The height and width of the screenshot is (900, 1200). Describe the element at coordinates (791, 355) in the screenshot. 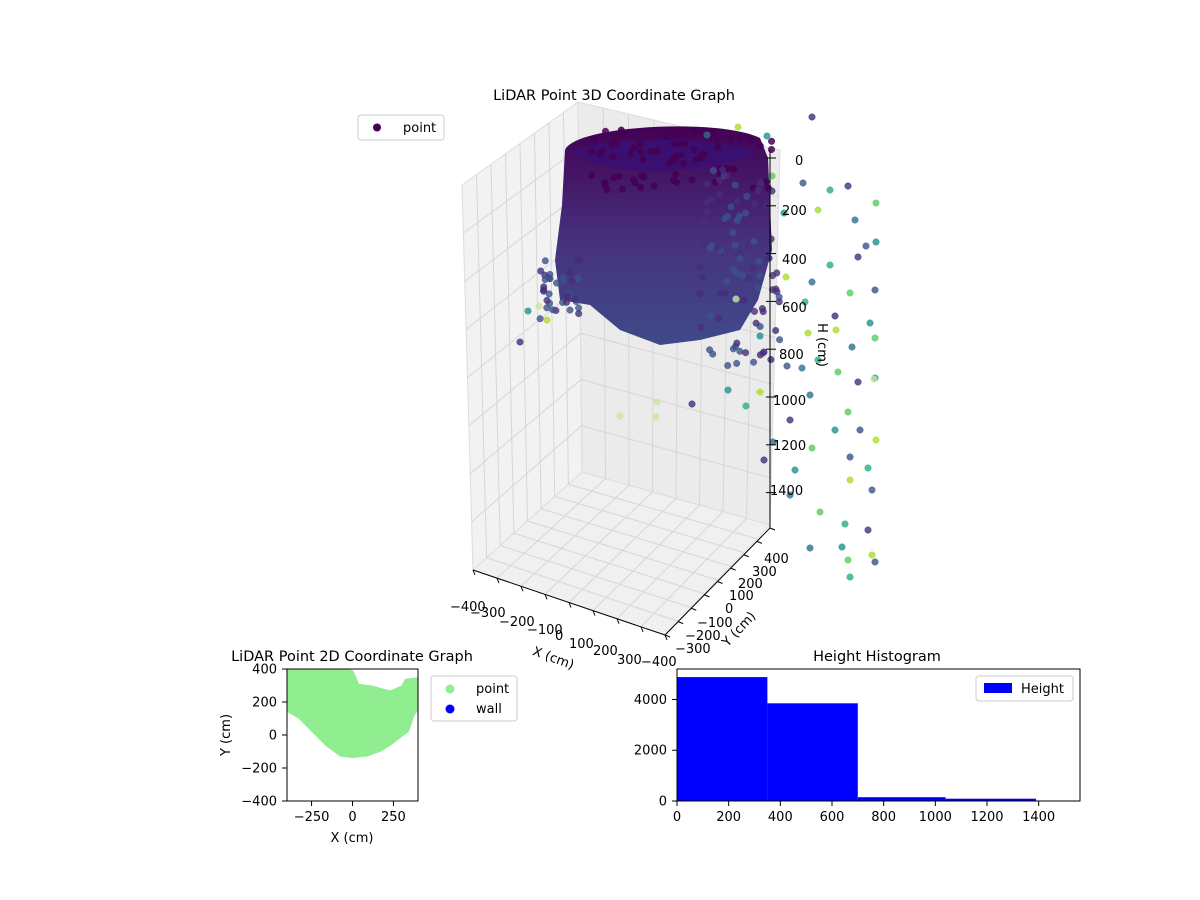

I see `z-tick: 800` at that location.